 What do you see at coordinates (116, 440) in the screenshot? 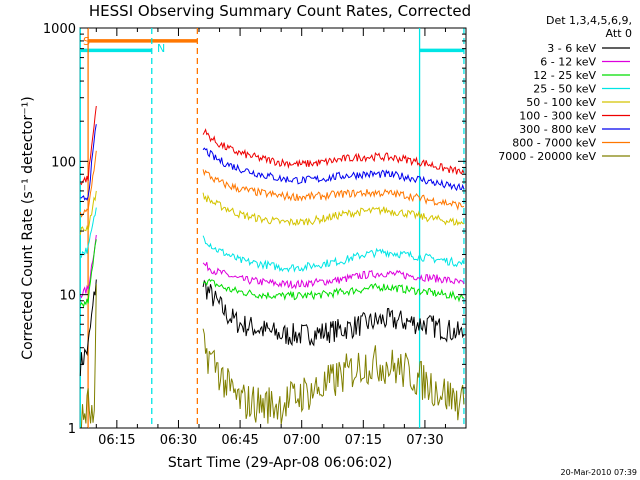
I see `x-tick-label: 06:15` at bounding box center [116, 440].